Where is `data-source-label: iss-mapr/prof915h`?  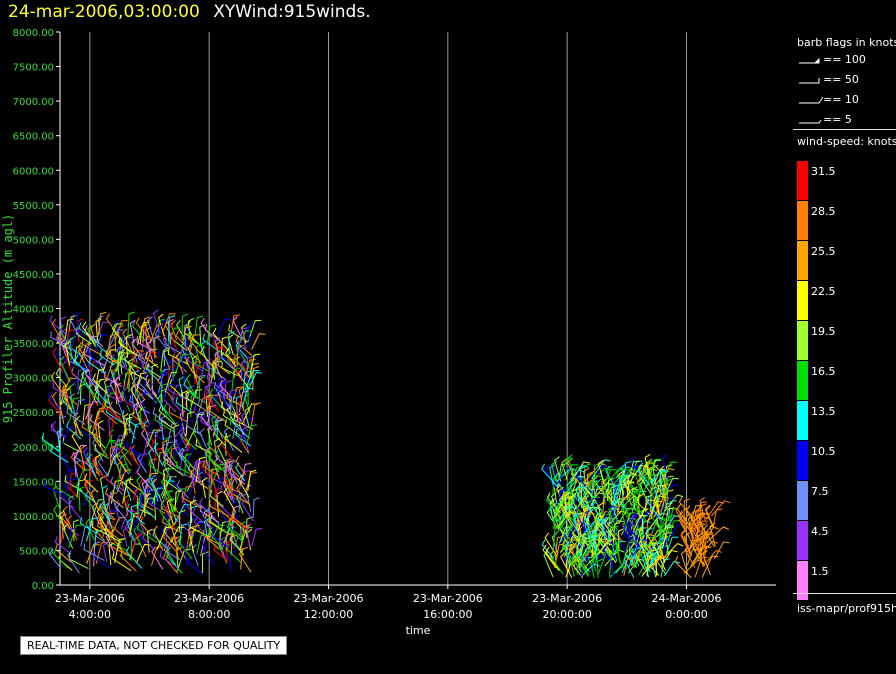
data-source-label: iss-mapr/prof915h is located at coordinates (846, 608).